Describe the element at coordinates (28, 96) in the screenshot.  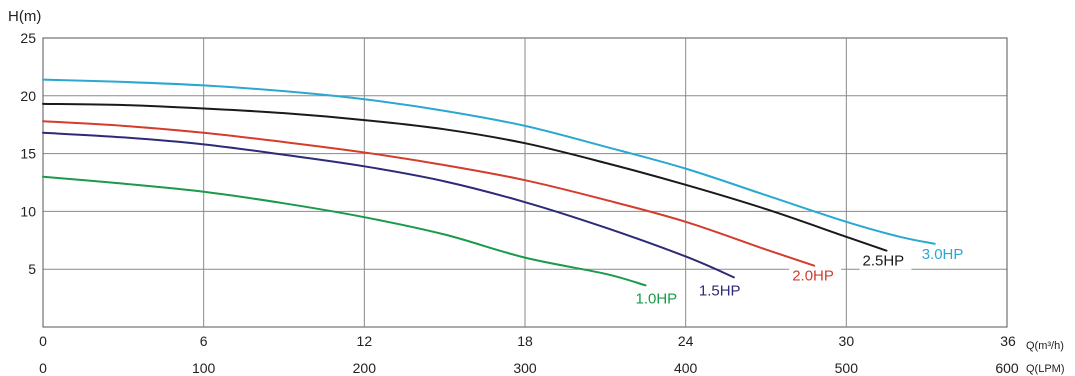
I see `y-tick-label: 20` at that location.